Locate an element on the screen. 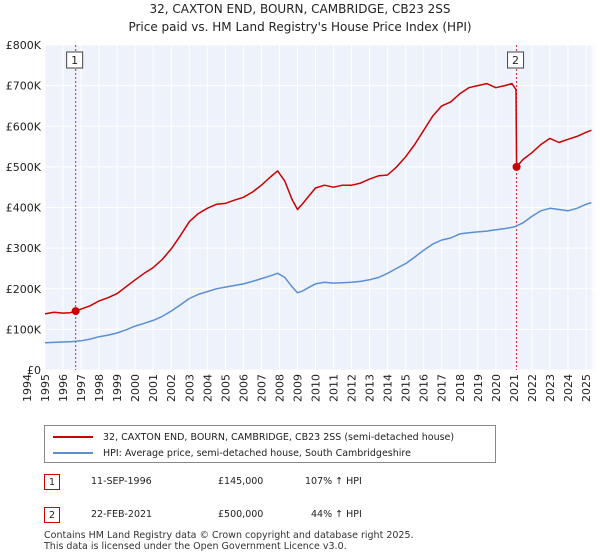 The image size is (600, 560). x-tick-label: 2008 is located at coordinates (279, 388).